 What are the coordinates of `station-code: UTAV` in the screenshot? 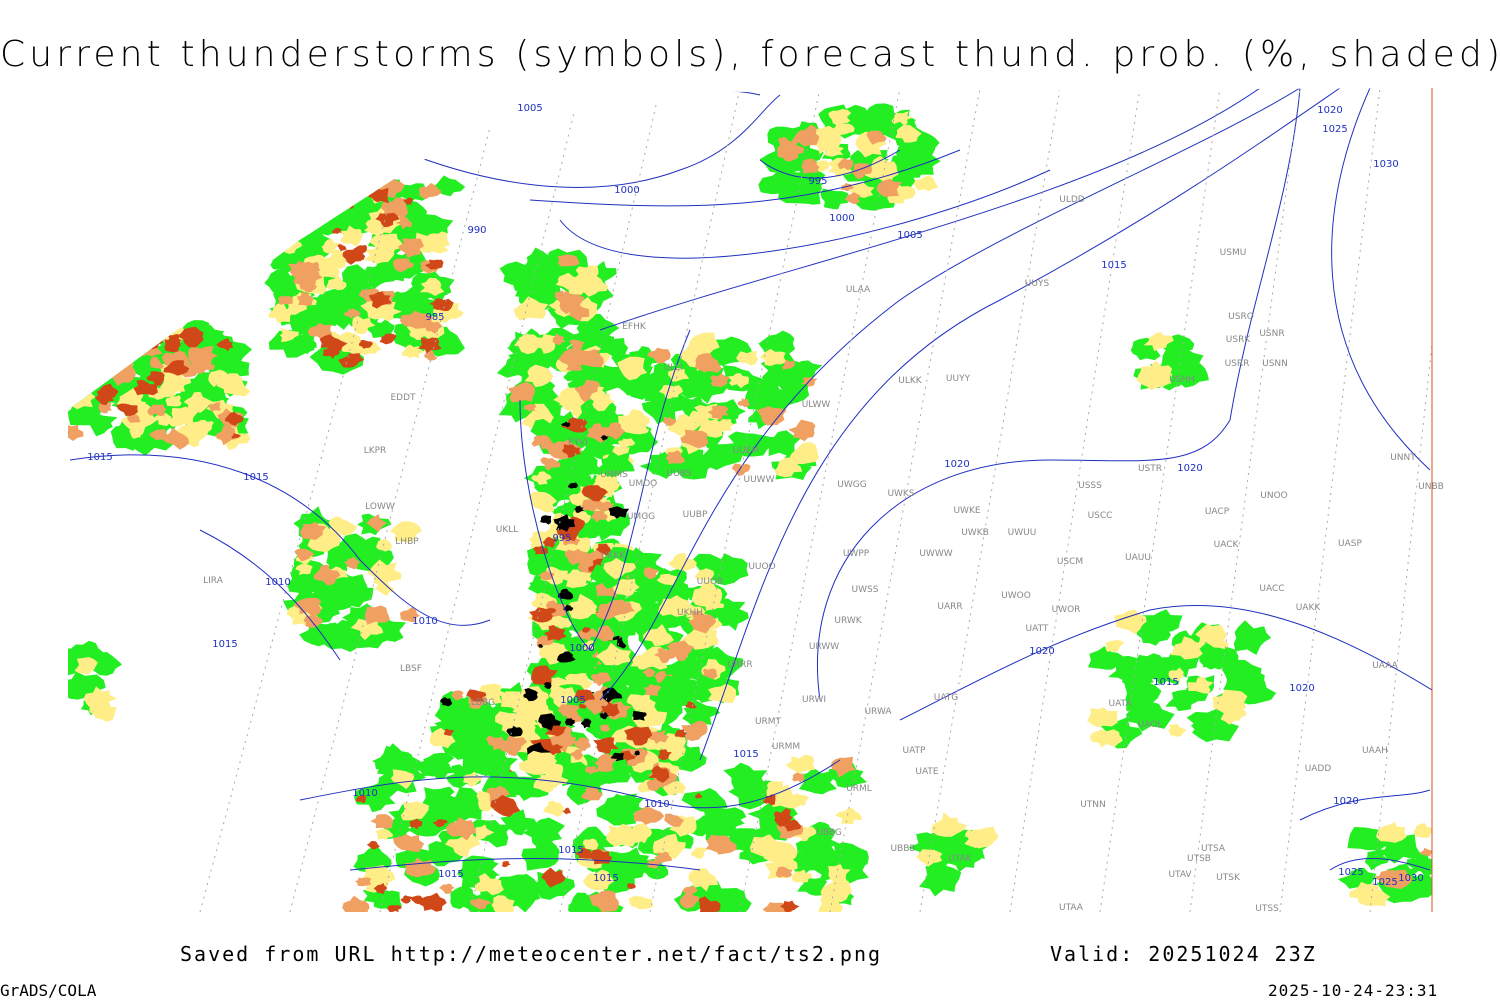 It's located at (1180, 875).